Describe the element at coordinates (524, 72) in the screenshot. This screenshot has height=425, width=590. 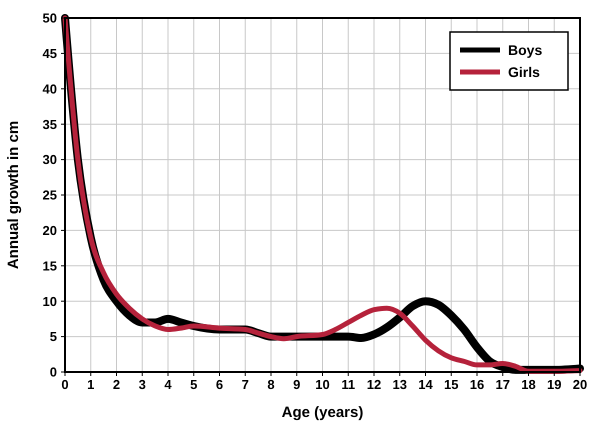
I see `legend-label: Girls` at that location.